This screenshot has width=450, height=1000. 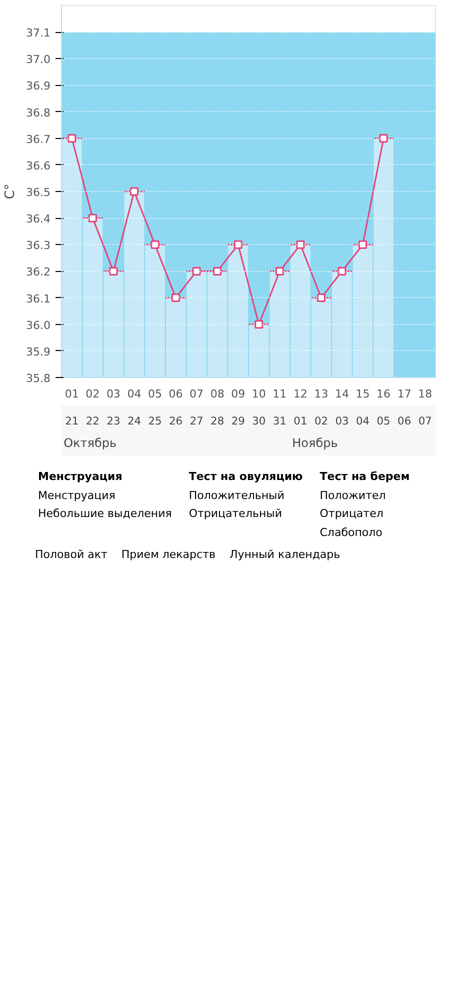 I want to click on y-tick-label: 37.0, so click(x=38, y=59).